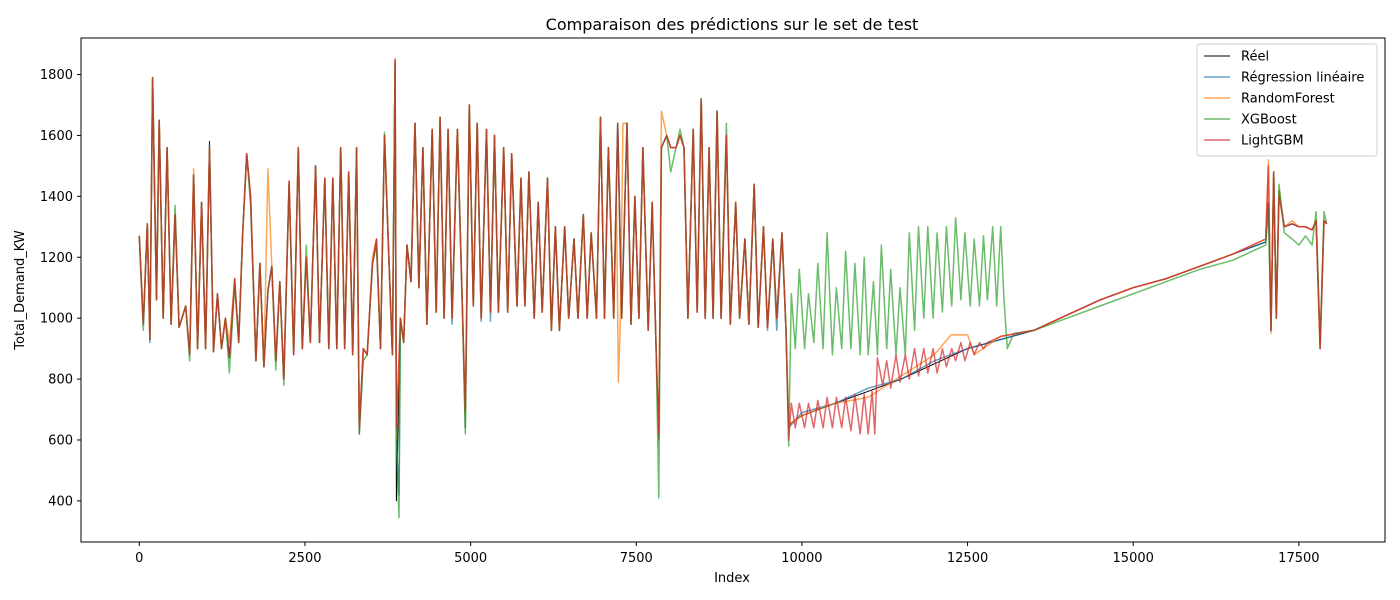 This screenshot has width=1400, height=600. What do you see at coordinates (1269, 120) in the screenshot?
I see `legend-label-3: XGBoost` at bounding box center [1269, 120].